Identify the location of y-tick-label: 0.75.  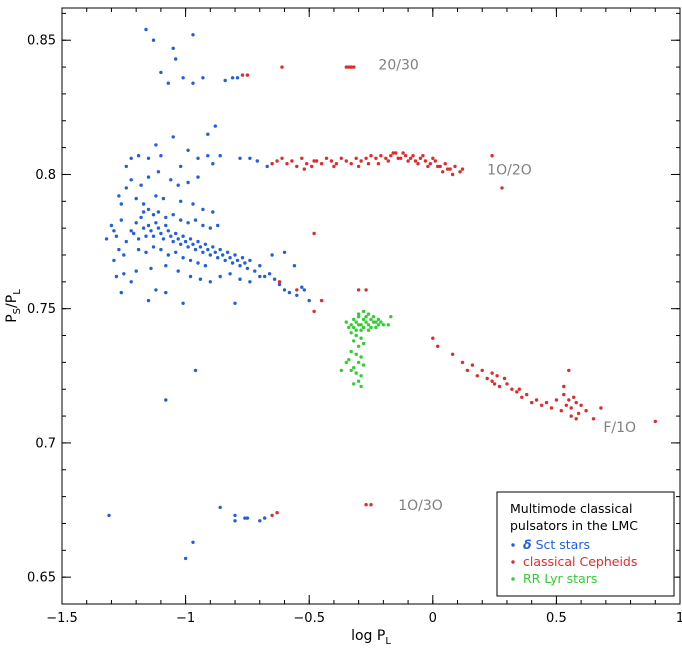
(41, 309).